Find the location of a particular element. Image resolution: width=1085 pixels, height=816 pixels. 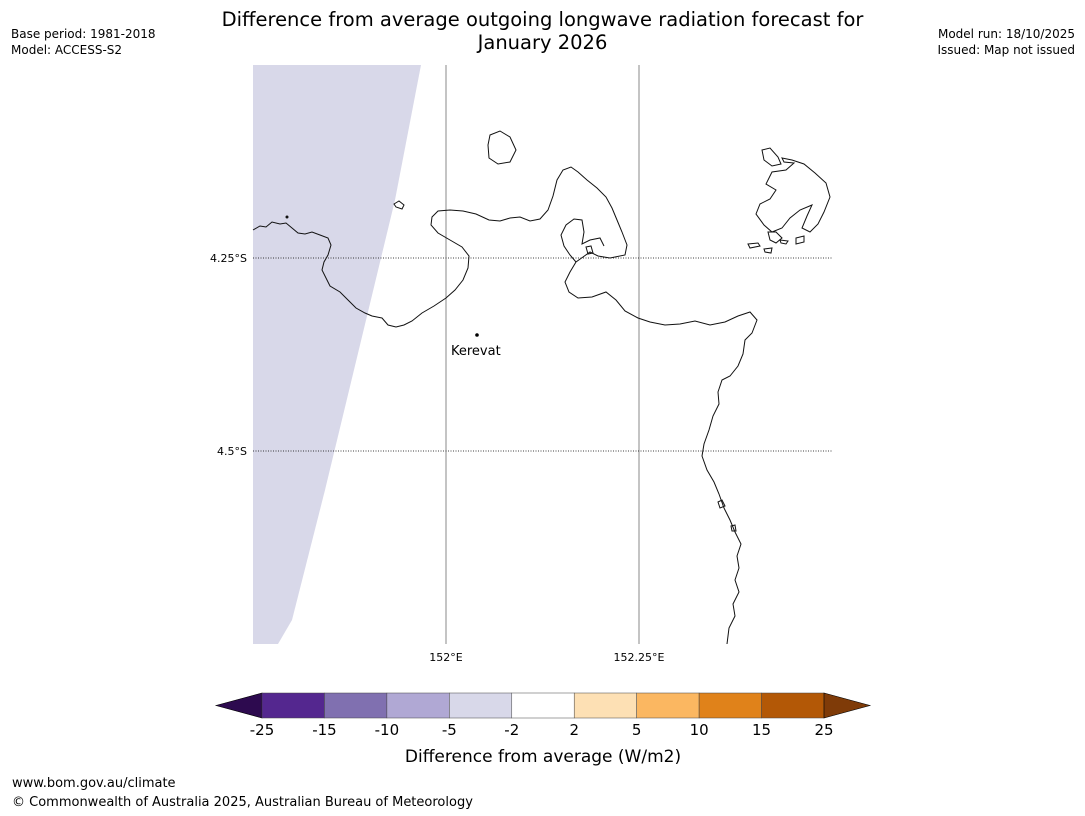

colorbar-tick-label: -5 is located at coordinates (449, 730).